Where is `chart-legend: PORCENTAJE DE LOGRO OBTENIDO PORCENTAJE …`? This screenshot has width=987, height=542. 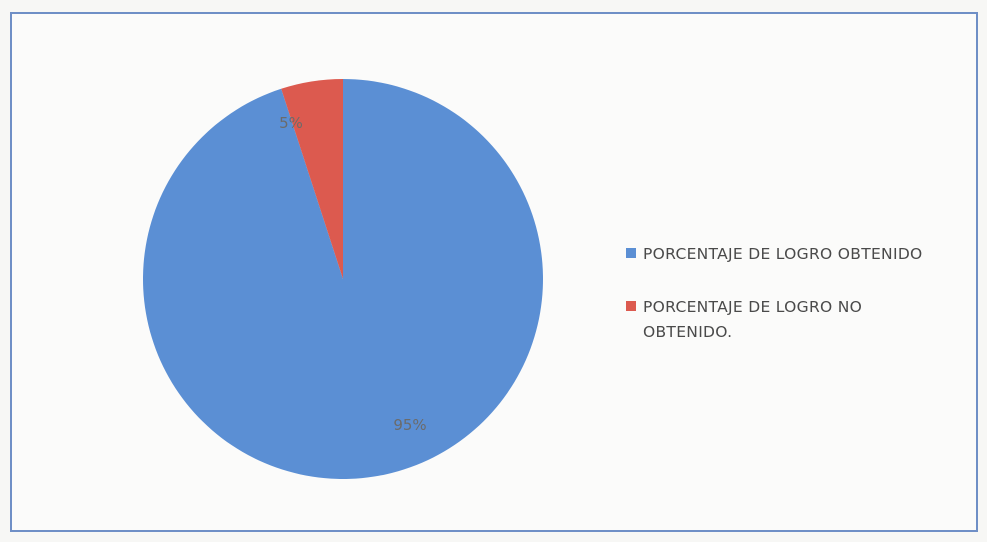
chart-legend: PORCENTAJE DE LOGRO OBTENIDO PORCENTAJE … is located at coordinates (796, 307).